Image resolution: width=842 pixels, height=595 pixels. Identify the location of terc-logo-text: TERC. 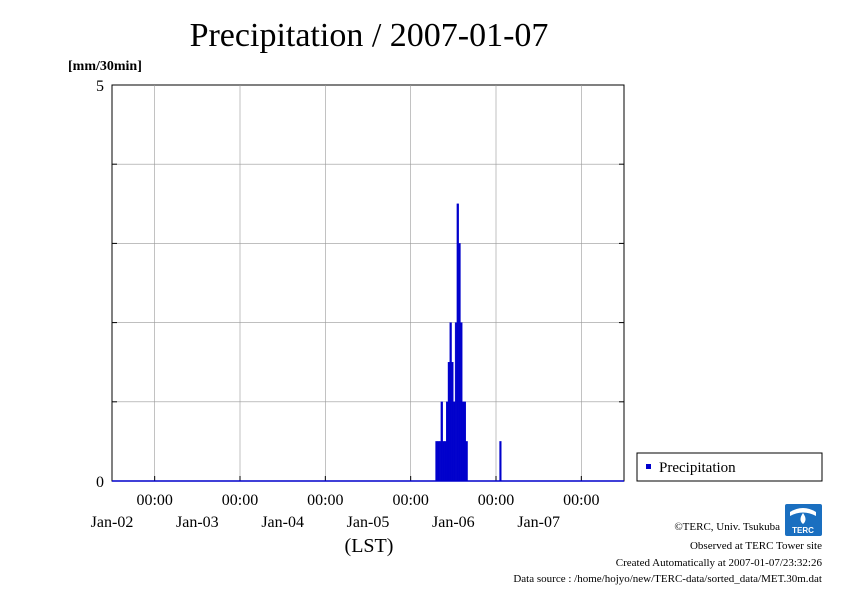
(803, 530).